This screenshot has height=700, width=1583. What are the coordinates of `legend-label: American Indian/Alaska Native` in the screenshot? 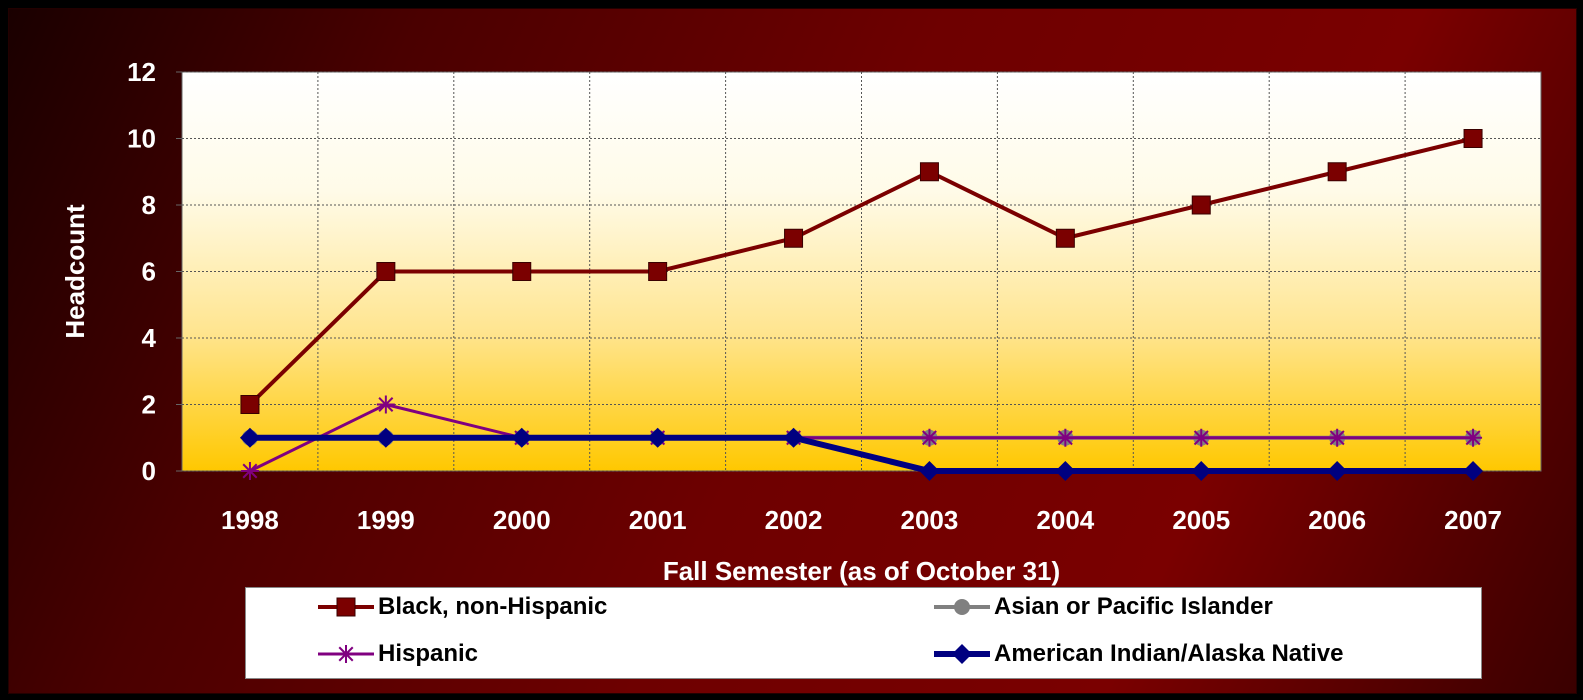 It's located at (1169, 653).